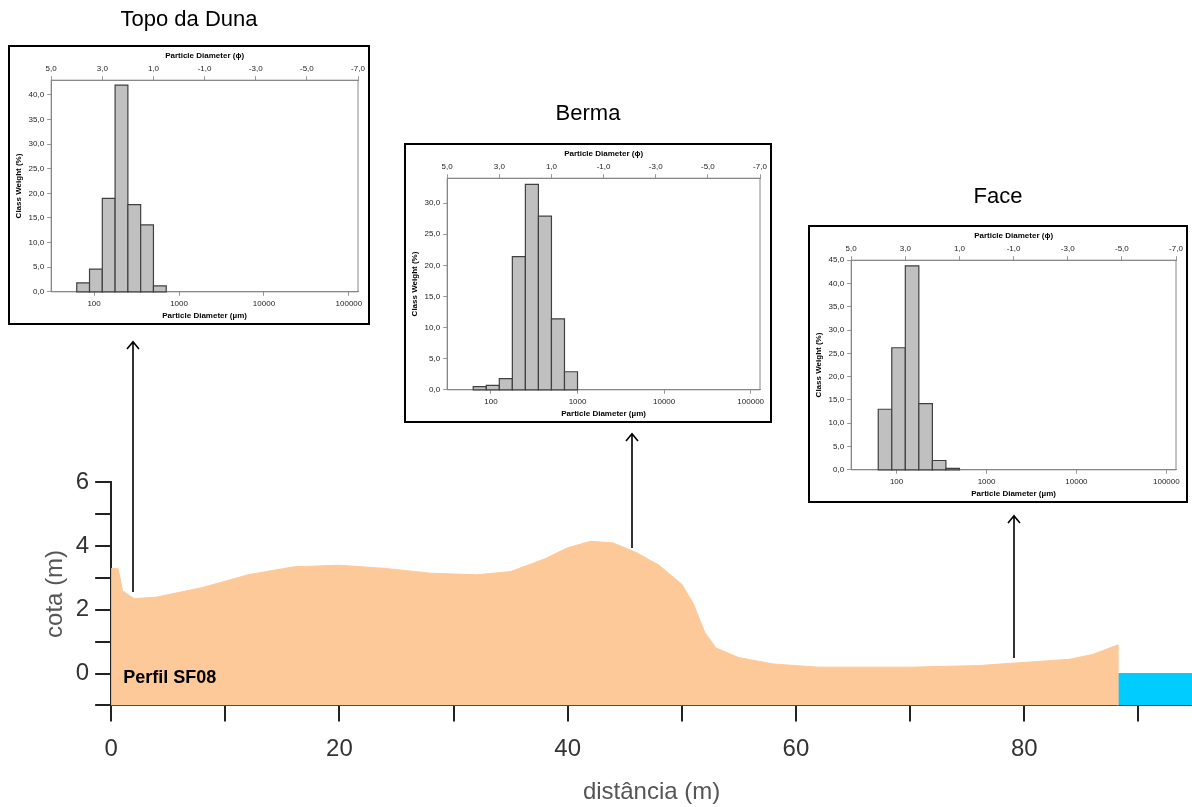 The image size is (1192, 807). I want to click on annotation: Perfil SF08, so click(170, 676).